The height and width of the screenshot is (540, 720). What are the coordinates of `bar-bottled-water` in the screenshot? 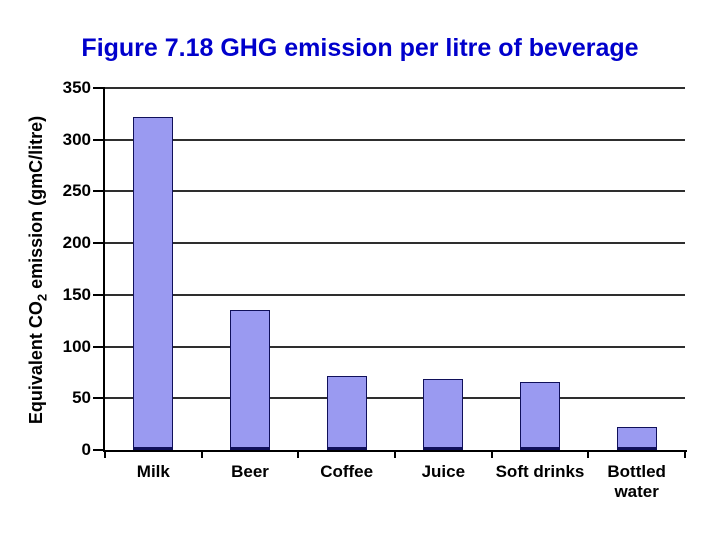 It's located at (636, 438).